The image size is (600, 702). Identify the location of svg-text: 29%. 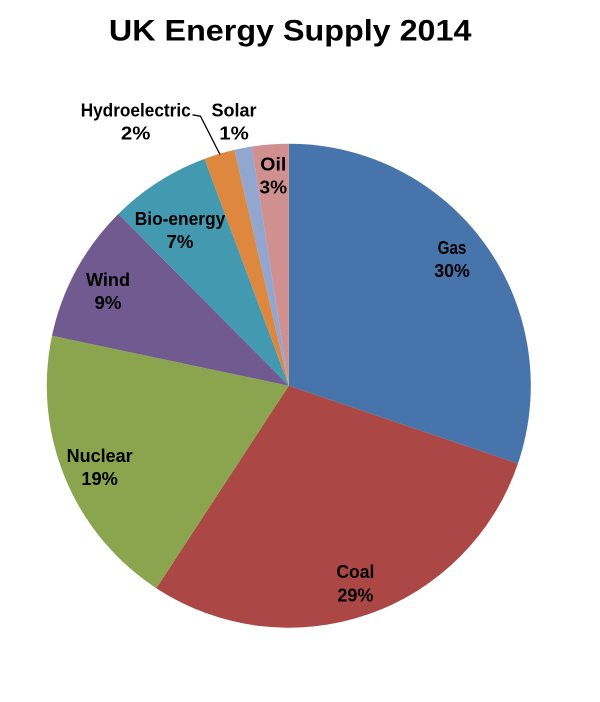
(355, 596).